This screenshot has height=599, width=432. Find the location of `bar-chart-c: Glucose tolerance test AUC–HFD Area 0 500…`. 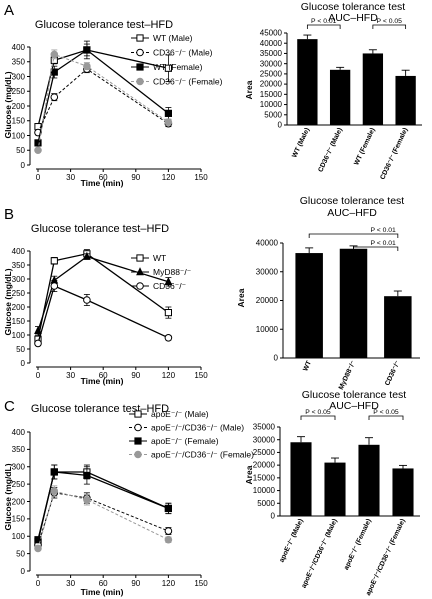

bar-chart-c: Glucose tolerance test AUC–HFD Area 0 500… is located at coordinates (332, 493).